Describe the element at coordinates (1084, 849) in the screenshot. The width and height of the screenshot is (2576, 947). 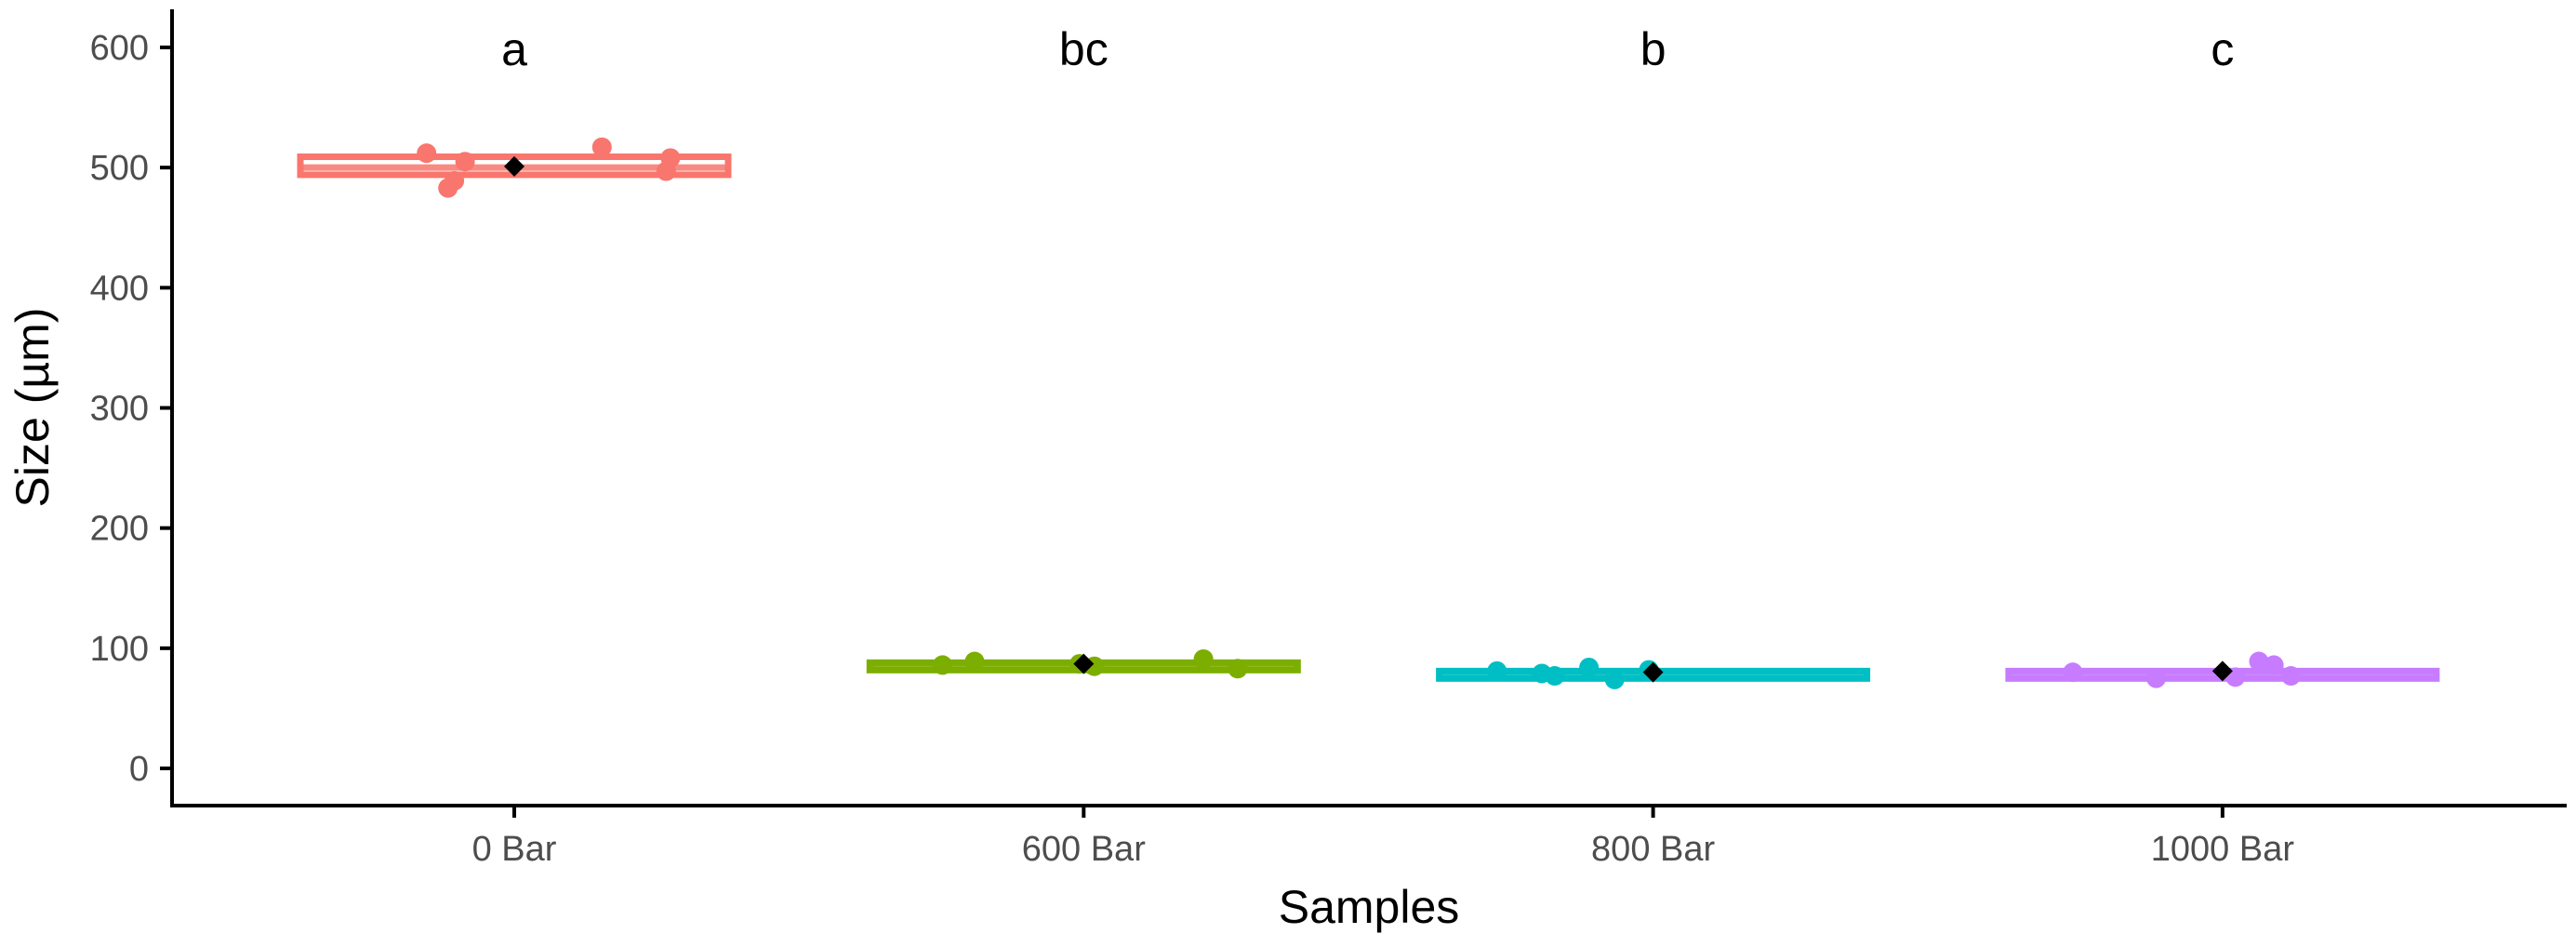
I see `x-tick-label: 600 Bar` at that location.